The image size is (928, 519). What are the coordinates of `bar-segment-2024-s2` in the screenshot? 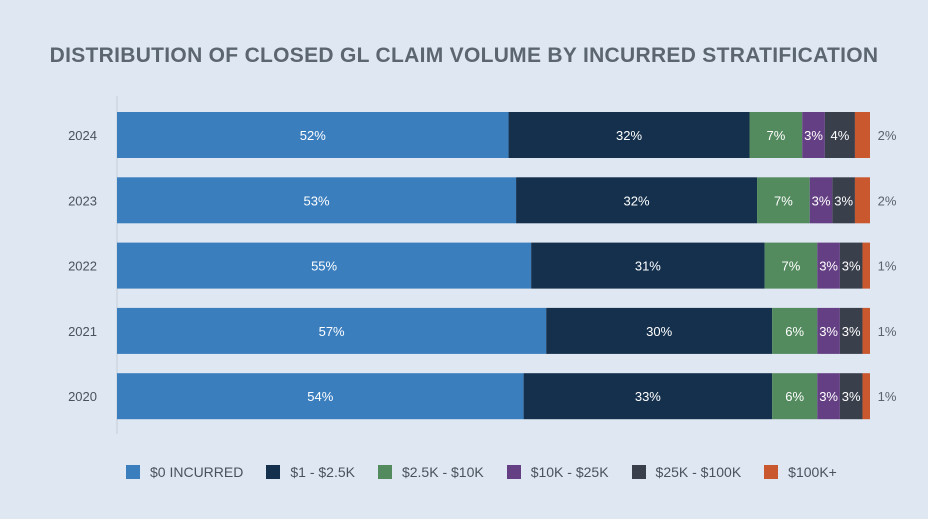 It's located at (776, 135).